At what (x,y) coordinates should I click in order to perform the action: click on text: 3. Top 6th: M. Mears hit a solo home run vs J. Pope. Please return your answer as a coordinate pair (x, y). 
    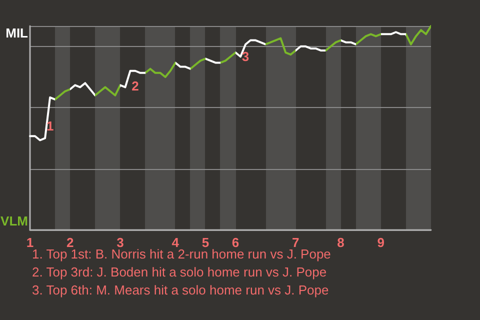
    Looking at the image, I should click on (180, 290).